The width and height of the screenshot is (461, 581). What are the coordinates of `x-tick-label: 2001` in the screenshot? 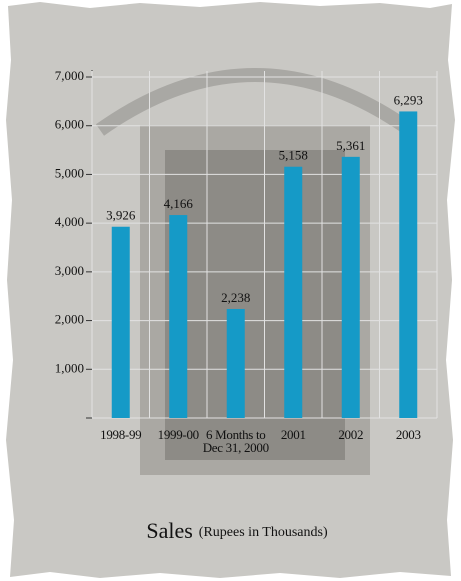 It's located at (293, 434).